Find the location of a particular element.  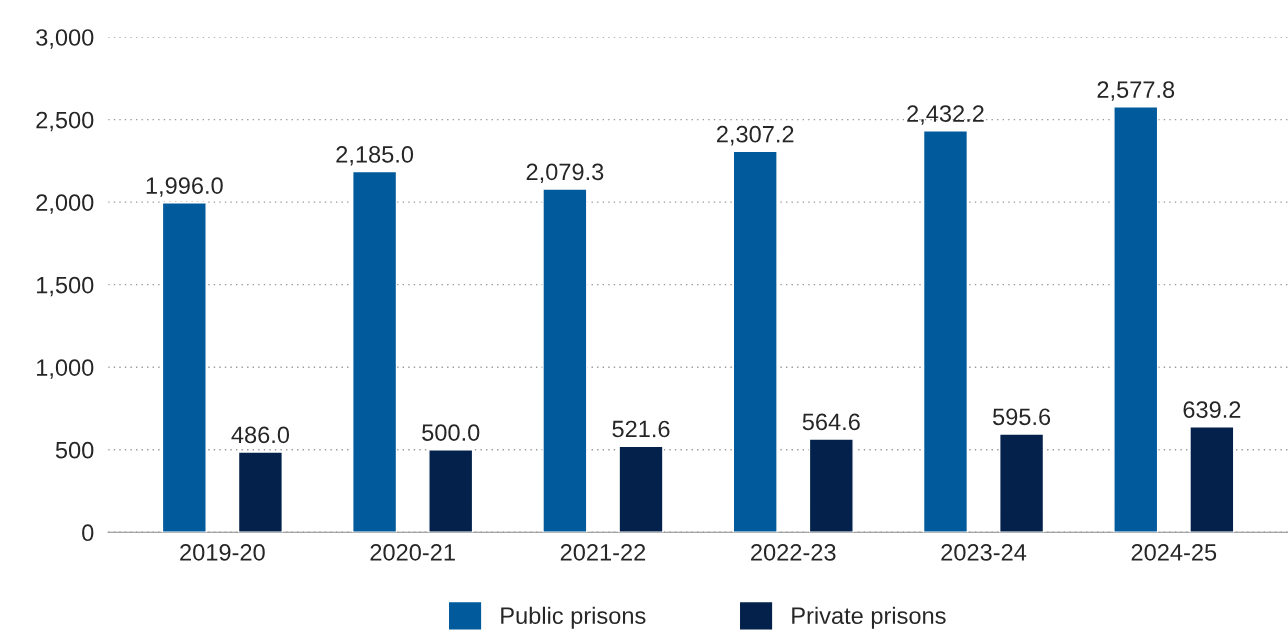

data-label: 2,577.8 is located at coordinates (1136, 91).